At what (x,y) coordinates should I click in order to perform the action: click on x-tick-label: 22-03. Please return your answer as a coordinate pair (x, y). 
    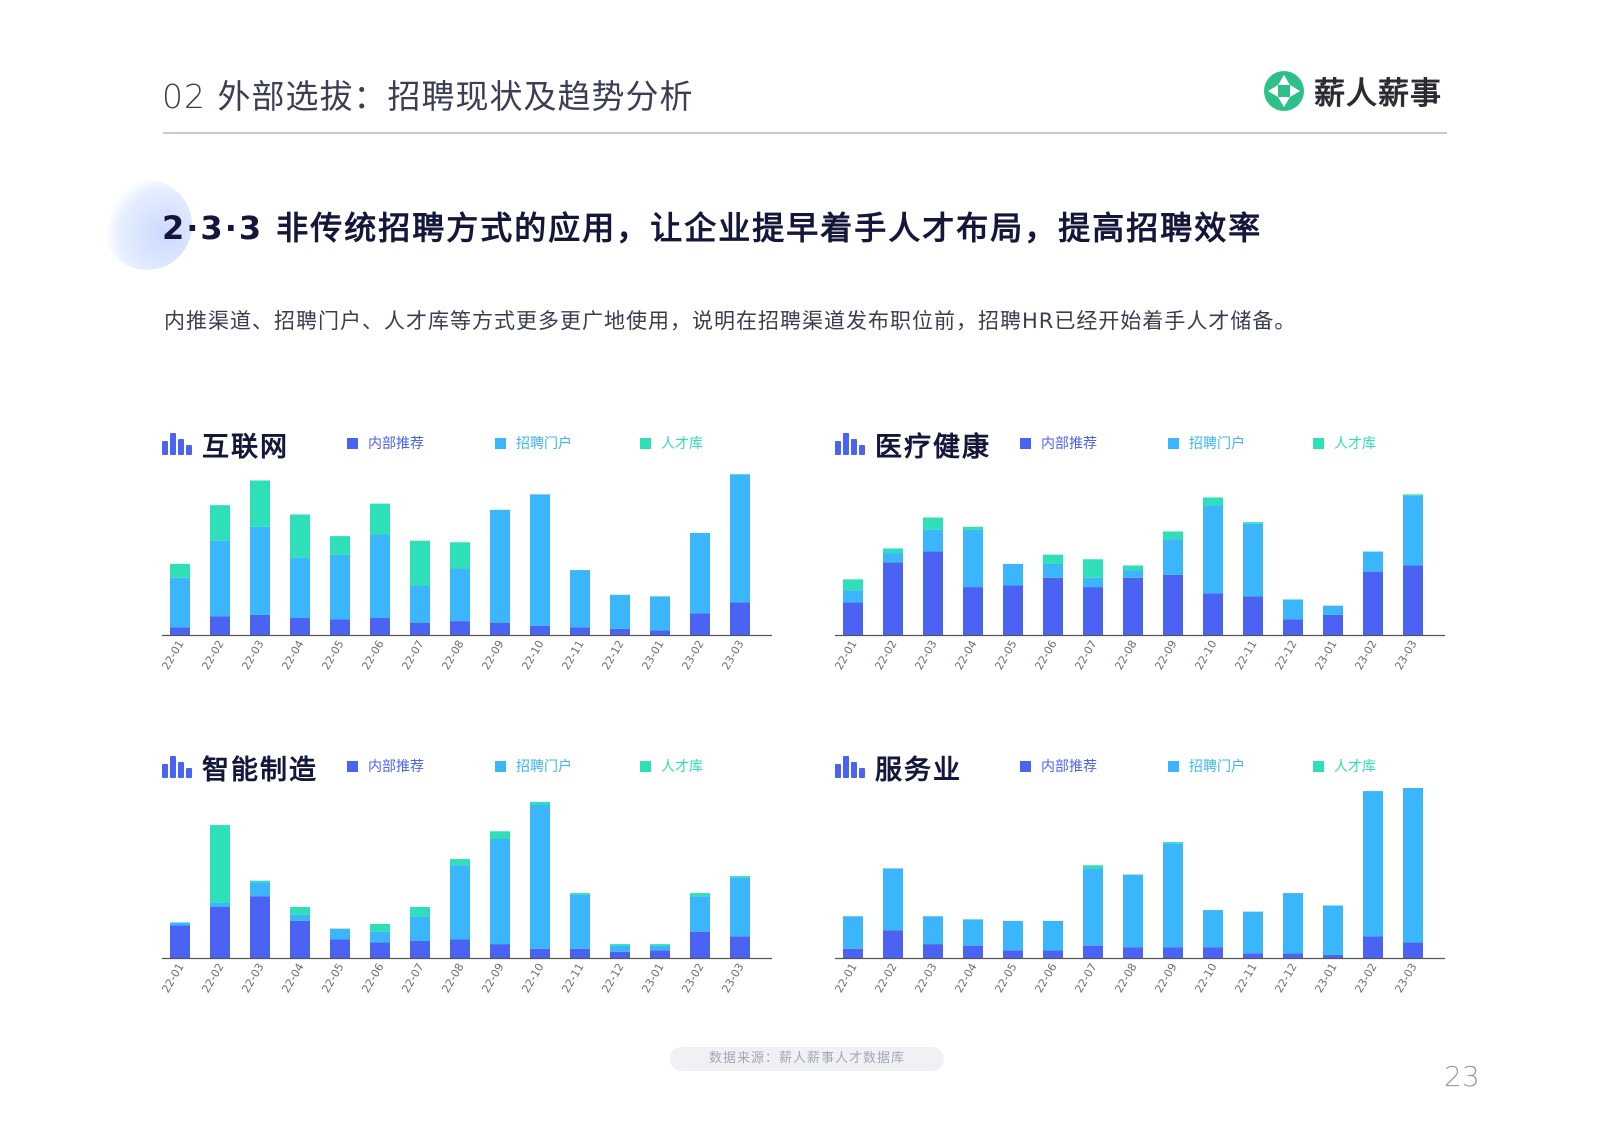
    Looking at the image, I should click on (252, 978).